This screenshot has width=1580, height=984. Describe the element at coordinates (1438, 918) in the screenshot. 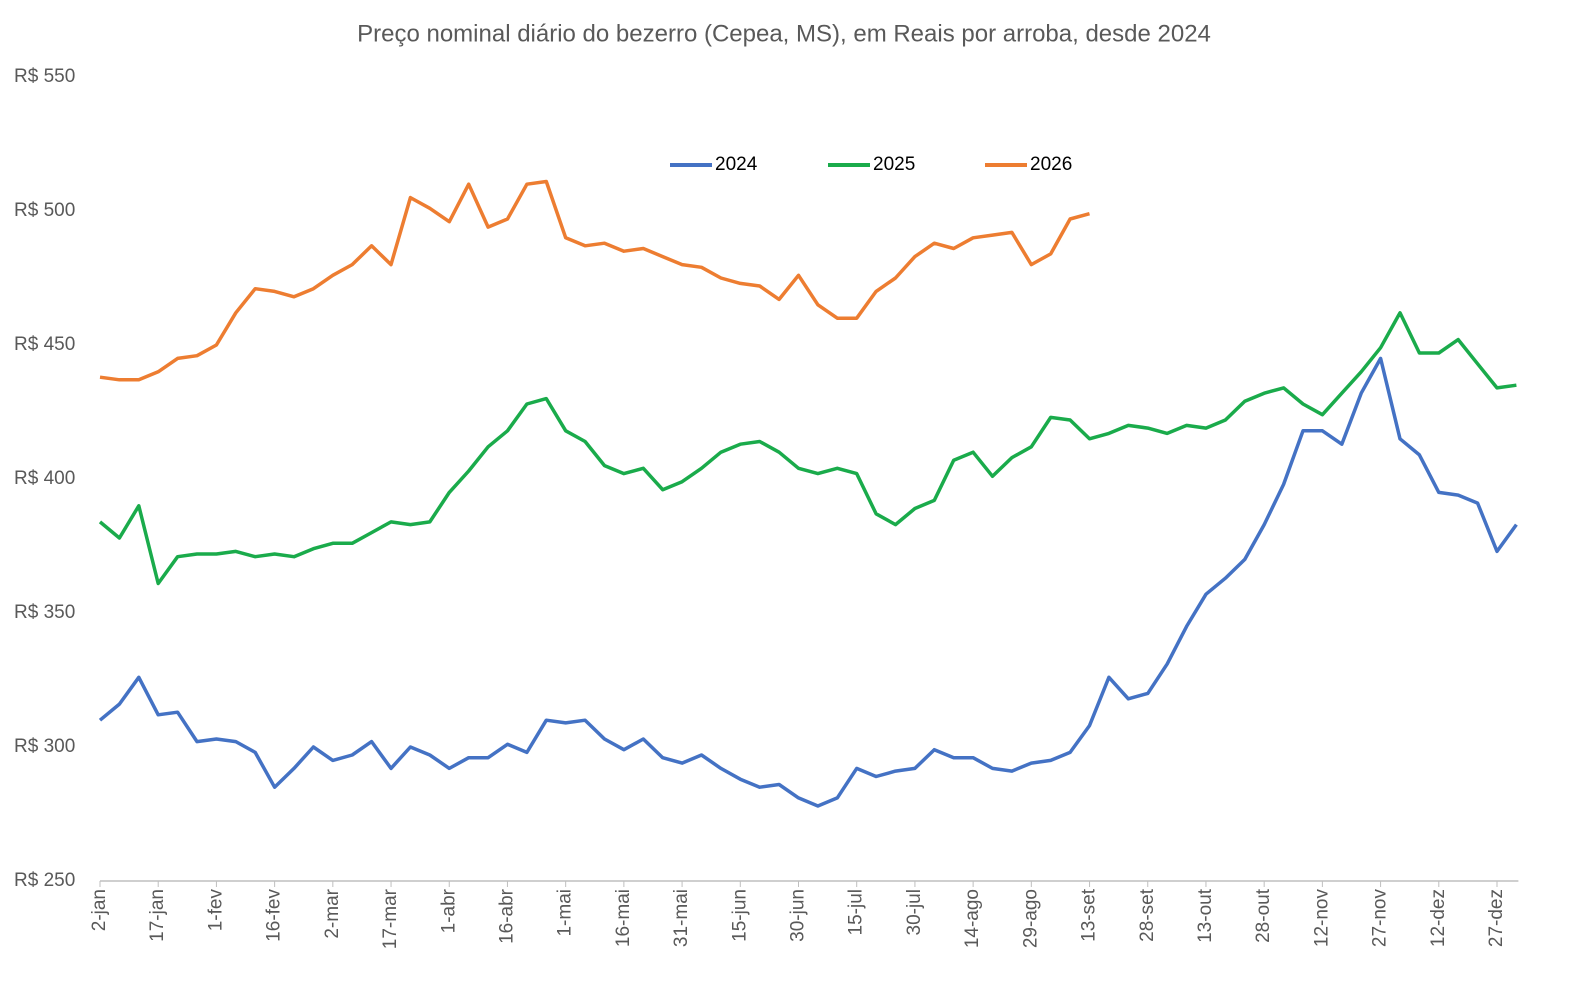

I see `x-tick-label: 12-dez` at that location.